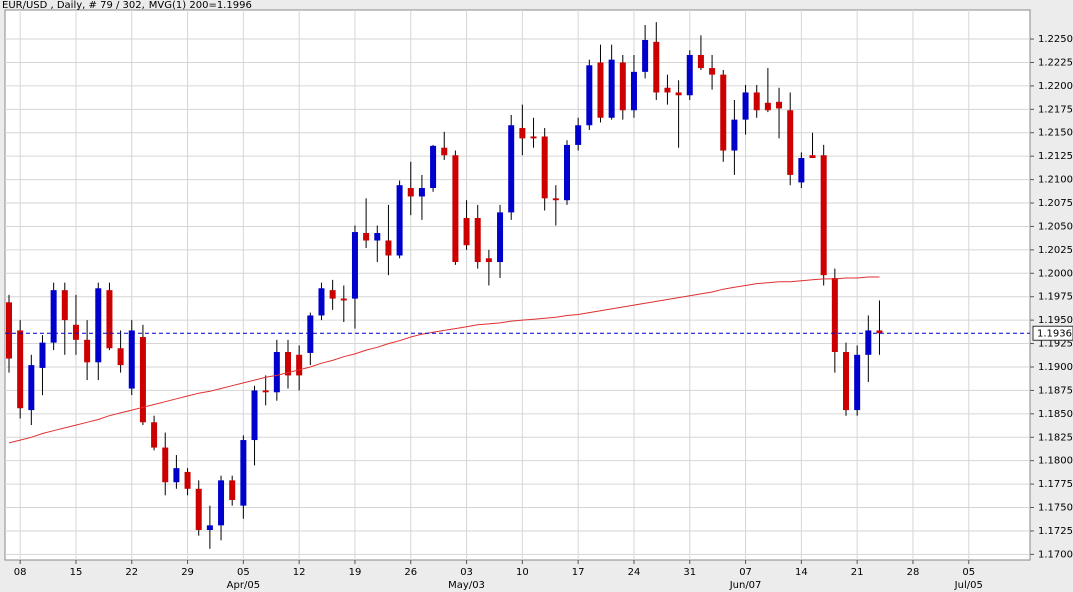  I want to click on x-tick-label: 19, so click(355, 572).